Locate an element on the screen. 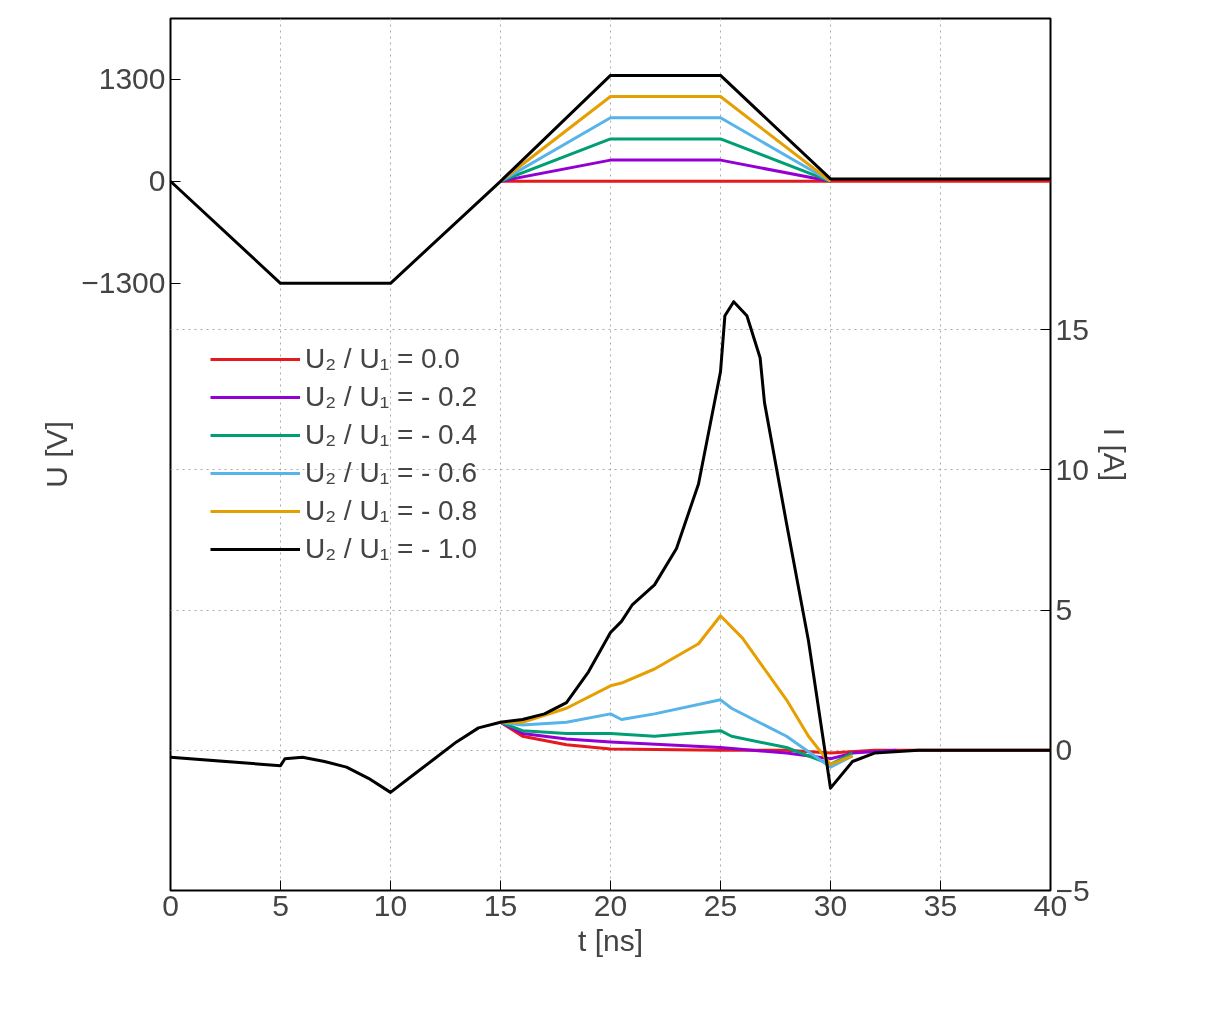  y2-axis-title: I [A] is located at coordinates (1114, 454).